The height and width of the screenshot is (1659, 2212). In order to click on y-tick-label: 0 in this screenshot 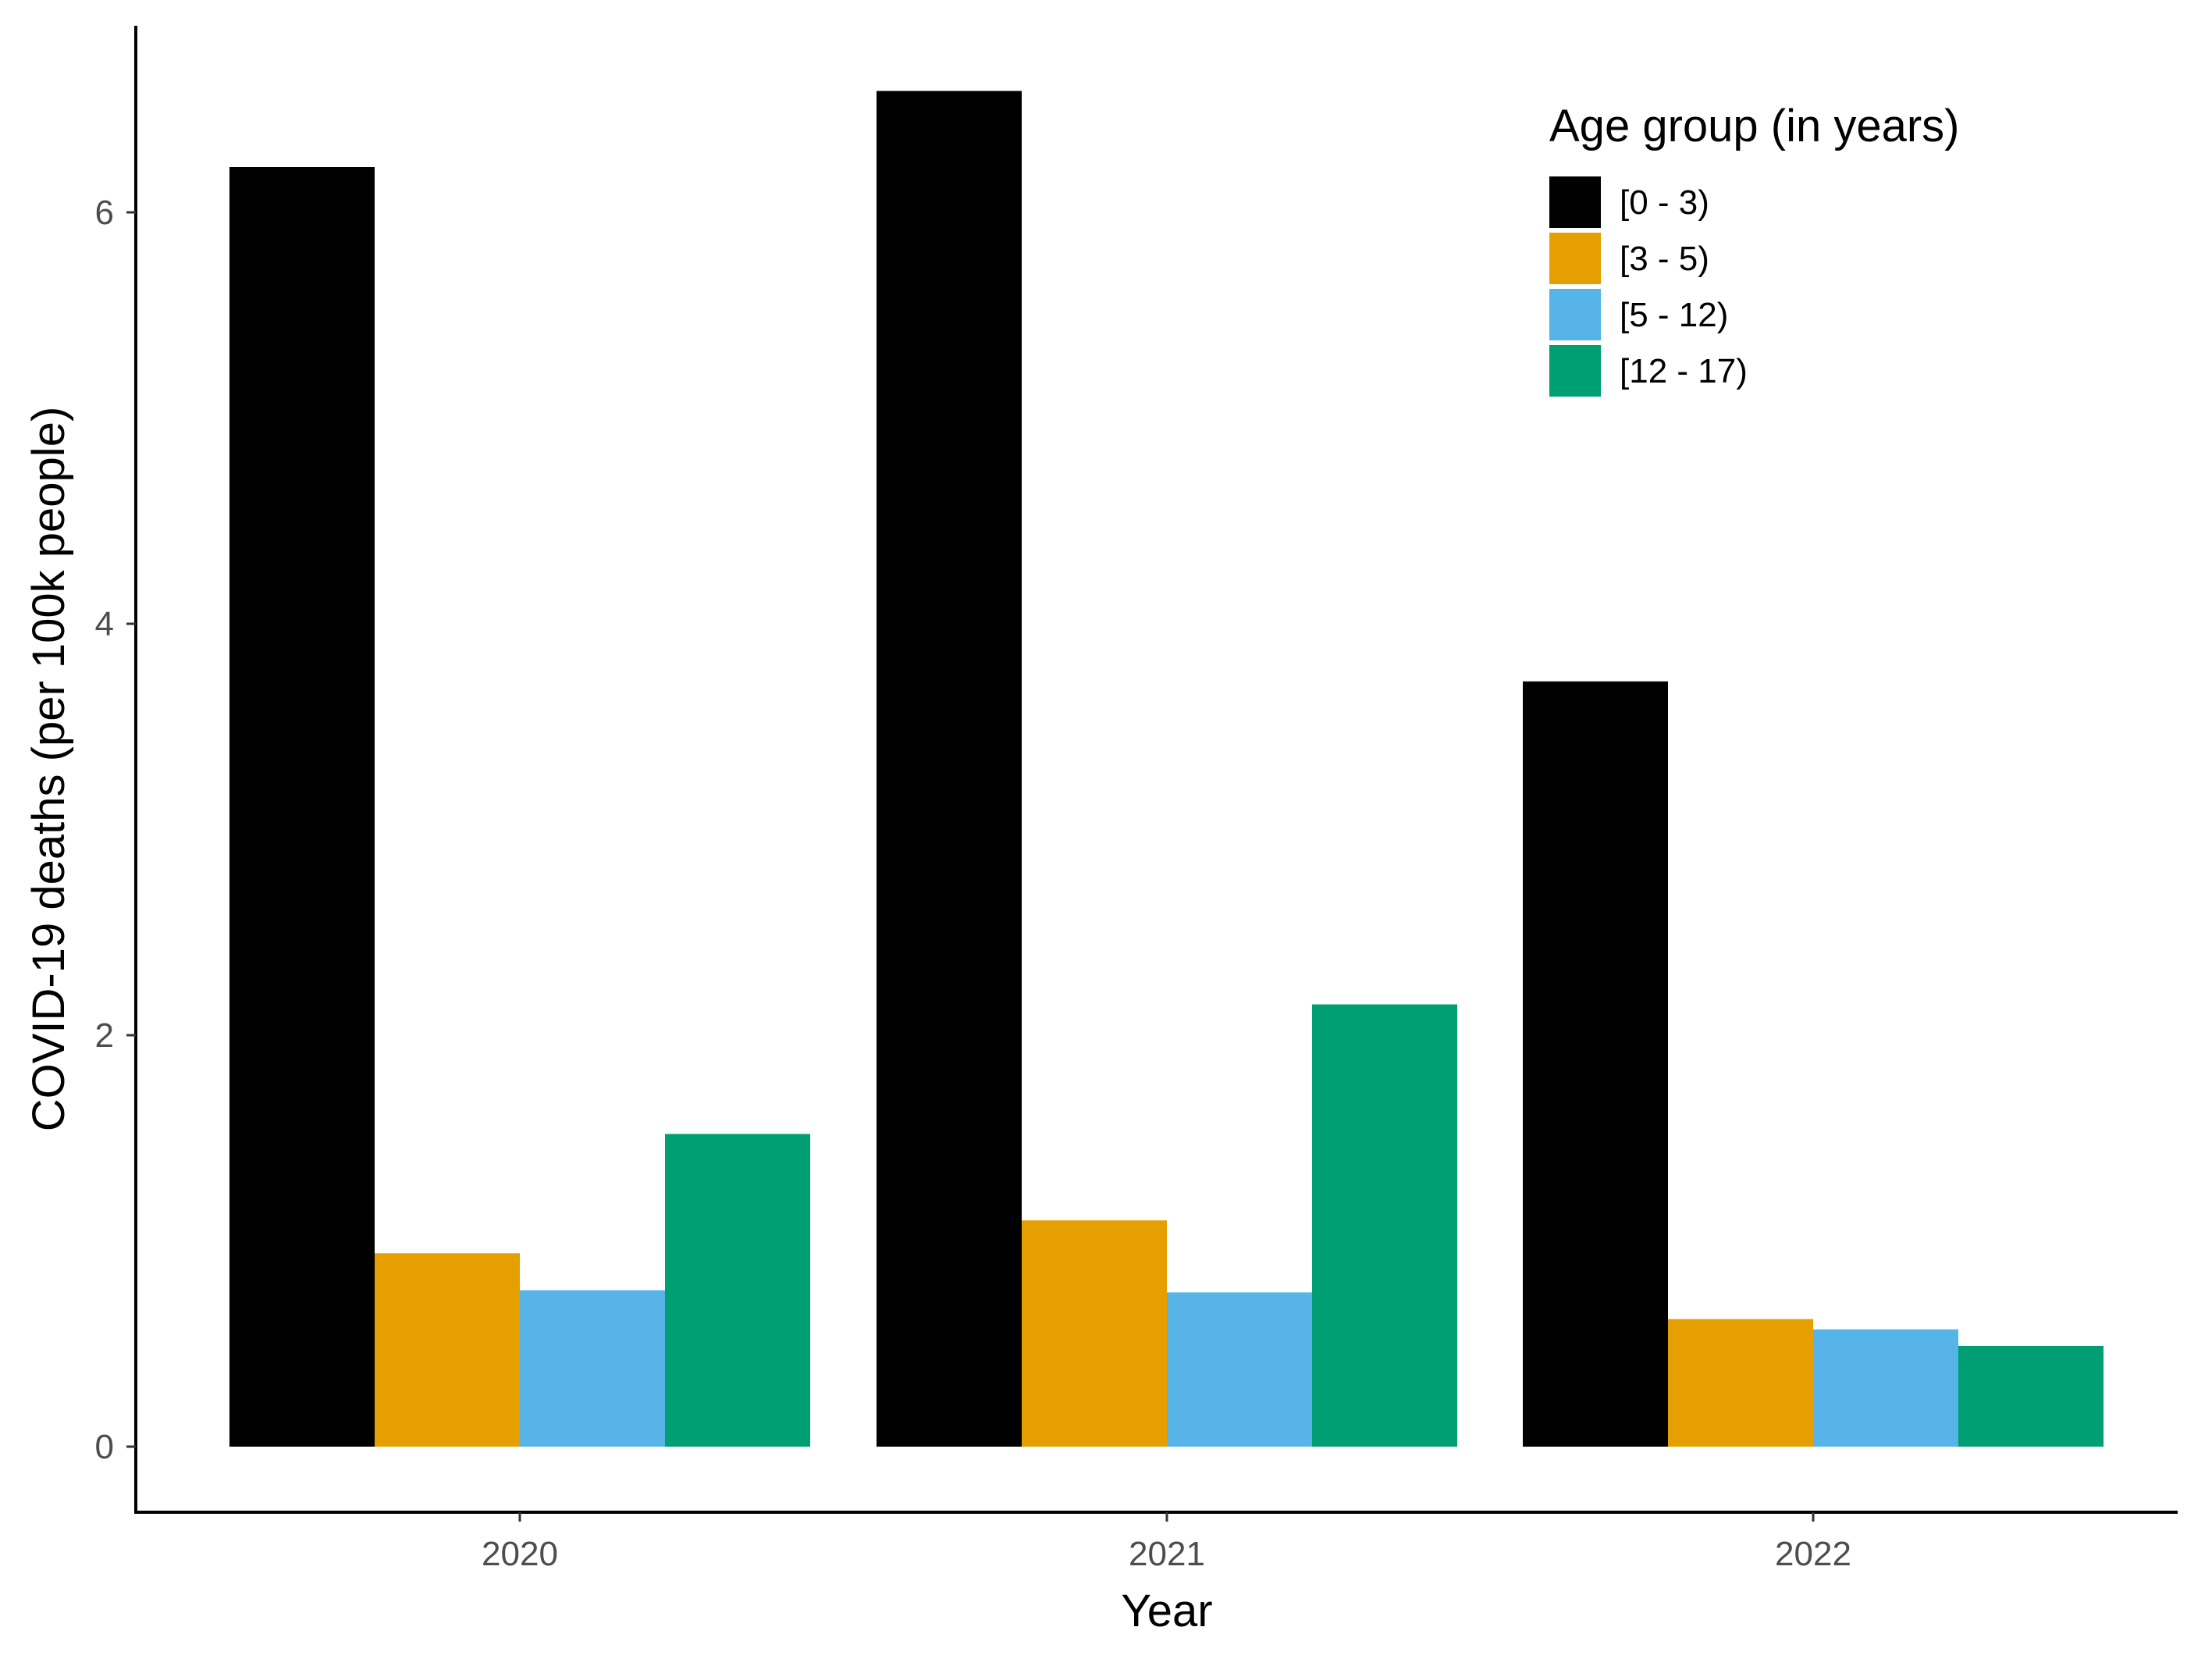, I will do `click(105, 1447)`.